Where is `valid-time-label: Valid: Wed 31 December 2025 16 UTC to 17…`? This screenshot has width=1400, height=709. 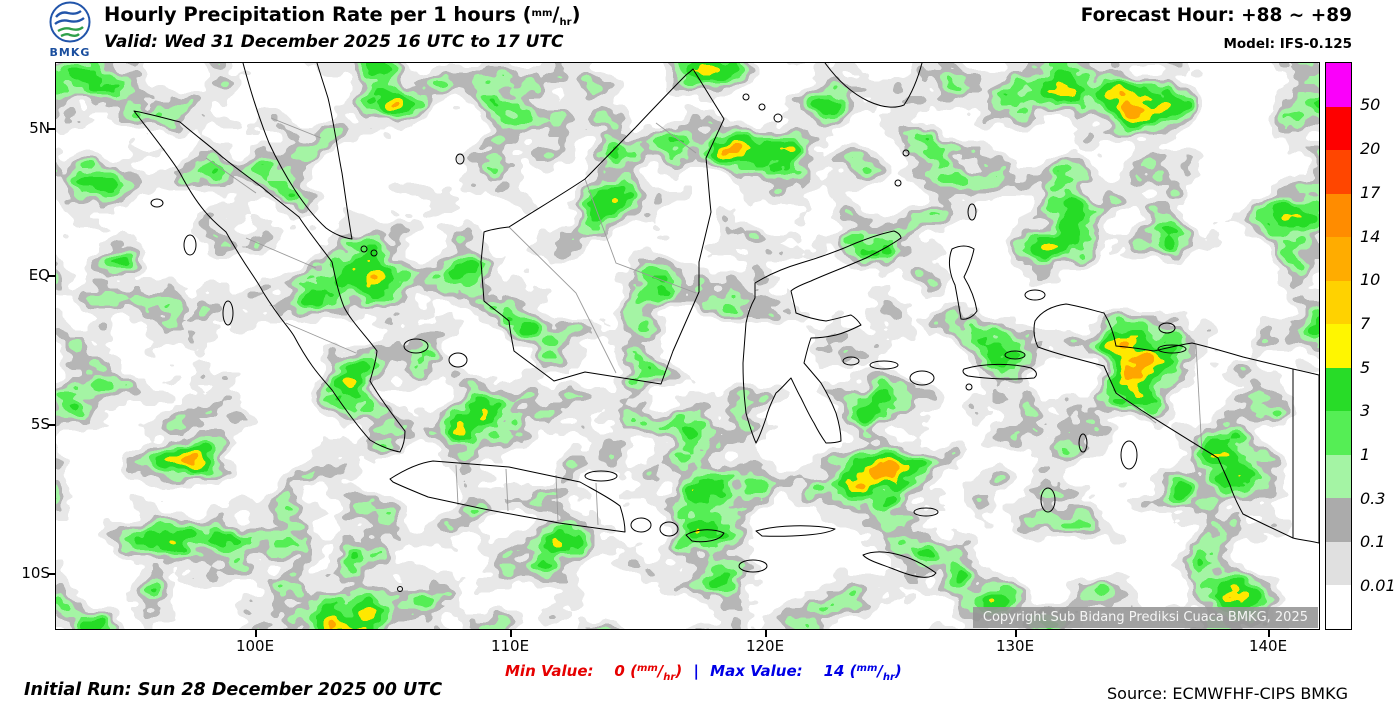 valid-time-label: Valid: Wed 31 December 2025 16 UTC to 17… is located at coordinates (334, 42).